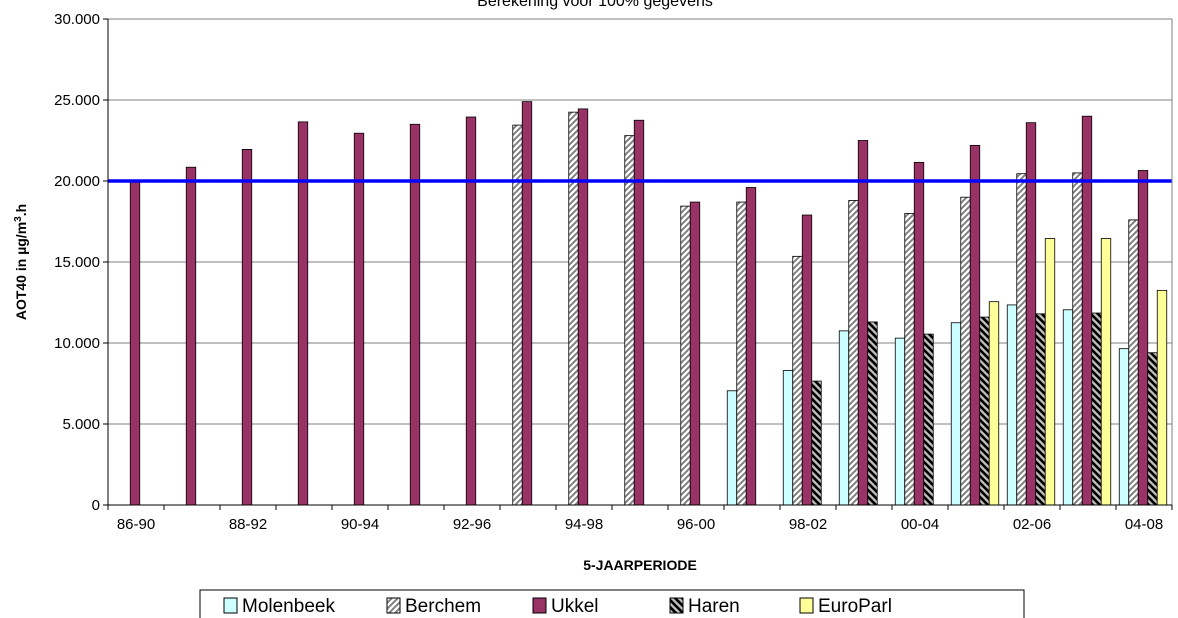 The width and height of the screenshot is (1178, 618). I want to click on legend-label-ukkel: Ukkel, so click(575, 606).